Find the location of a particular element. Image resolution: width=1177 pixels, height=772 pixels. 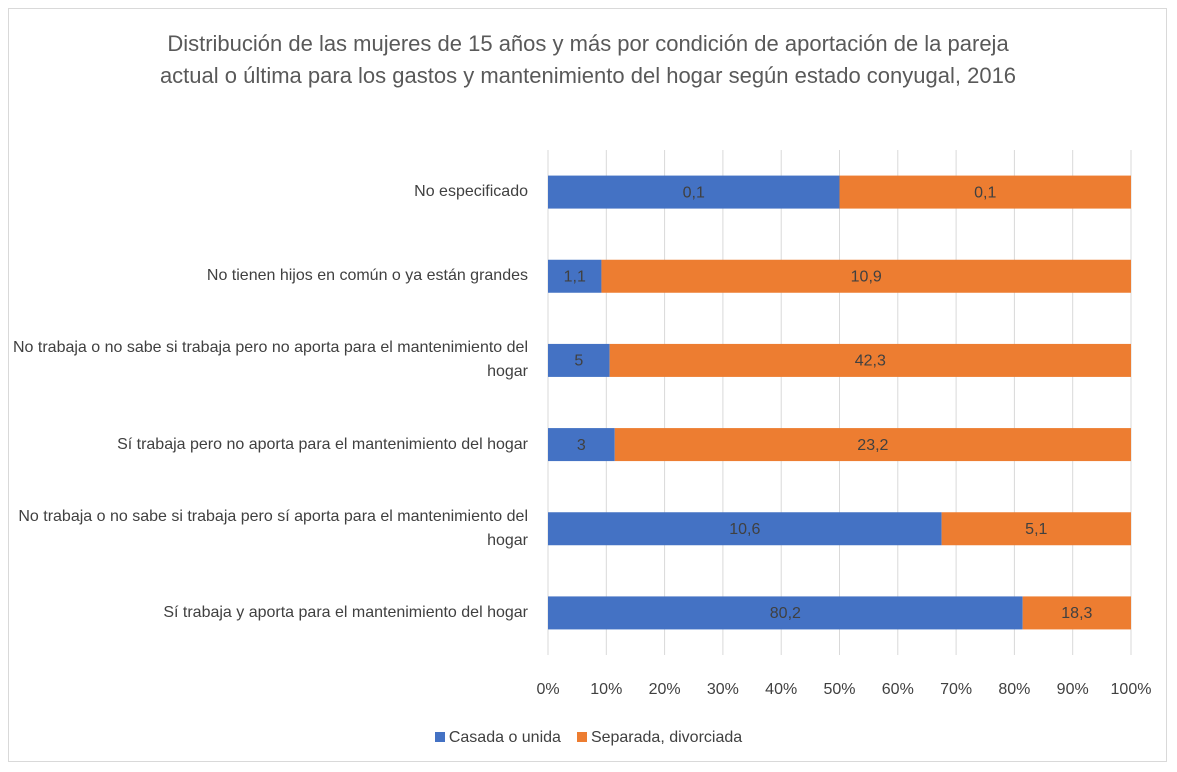

legend-label: Separada, divorciada is located at coordinates (666, 737).